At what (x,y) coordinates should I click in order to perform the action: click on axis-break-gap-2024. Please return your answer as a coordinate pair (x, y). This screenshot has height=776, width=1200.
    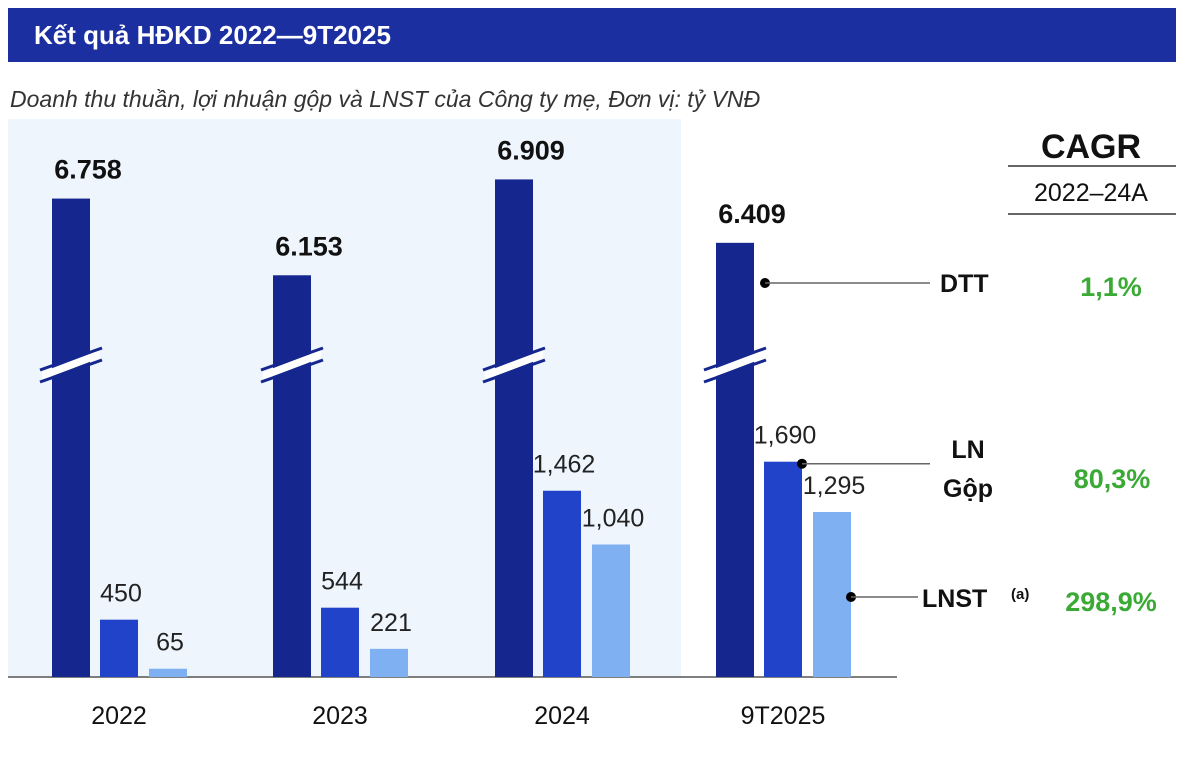
    Looking at the image, I should click on (514, 365).